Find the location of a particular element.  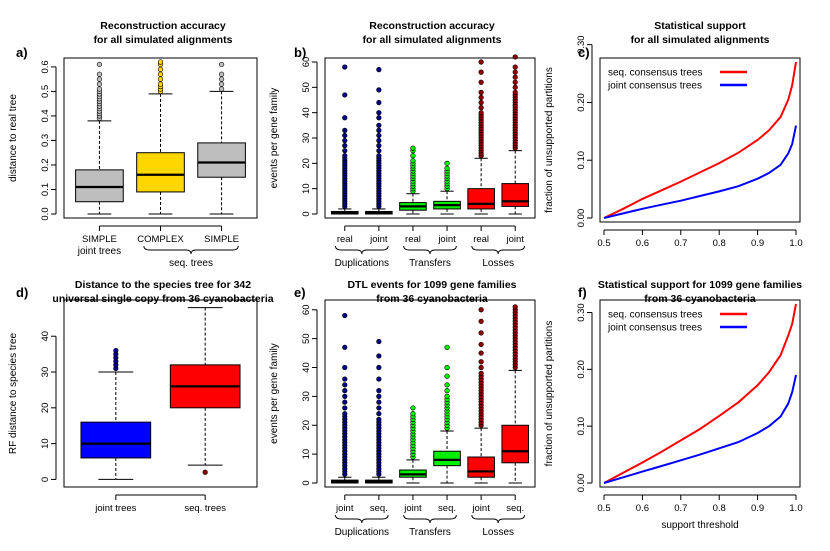

x-tick-label: joint trees is located at coordinates (115, 508).